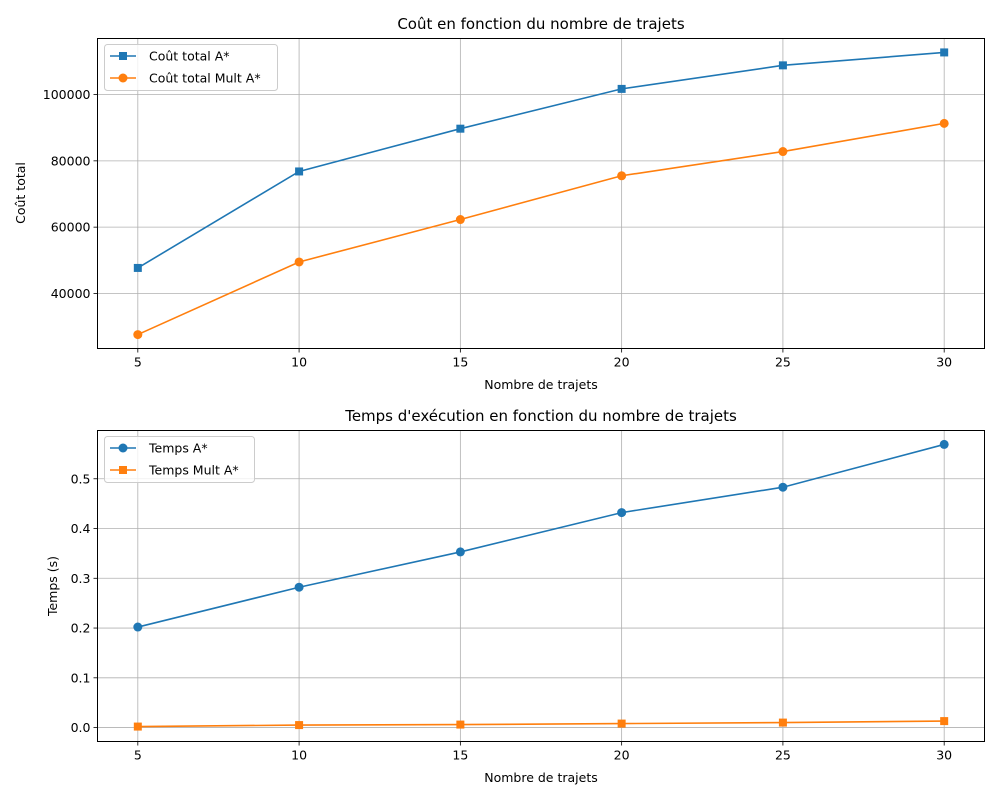 This screenshot has width=1000, height=800. Describe the element at coordinates (71, 160) in the screenshot. I see `y-tick-label: 80000` at that location.